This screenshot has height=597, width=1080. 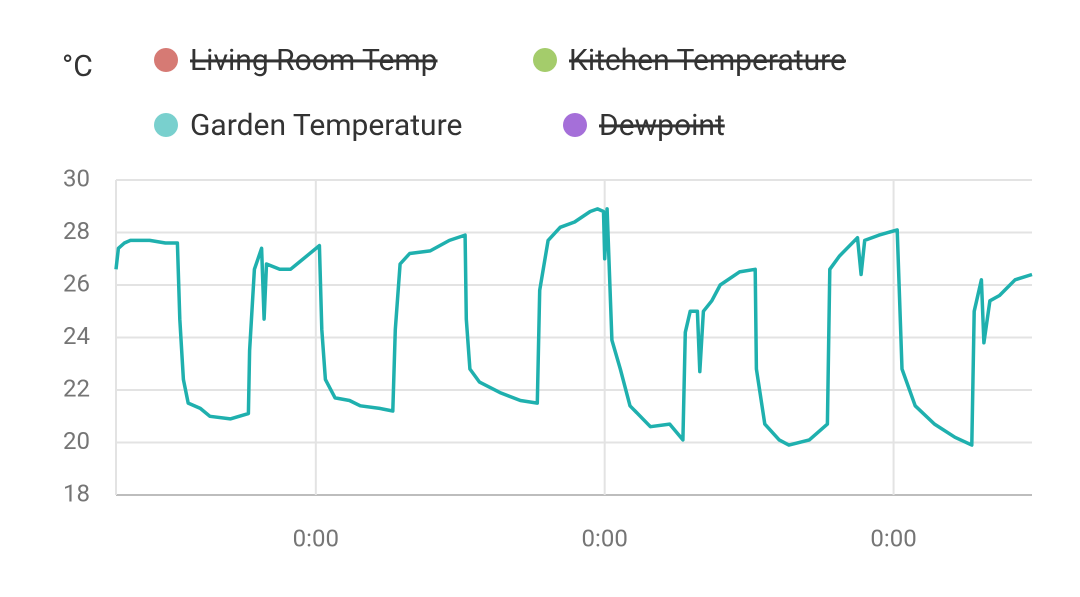 I want to click on y-tick-label: 26, so click(x=76, y=283).